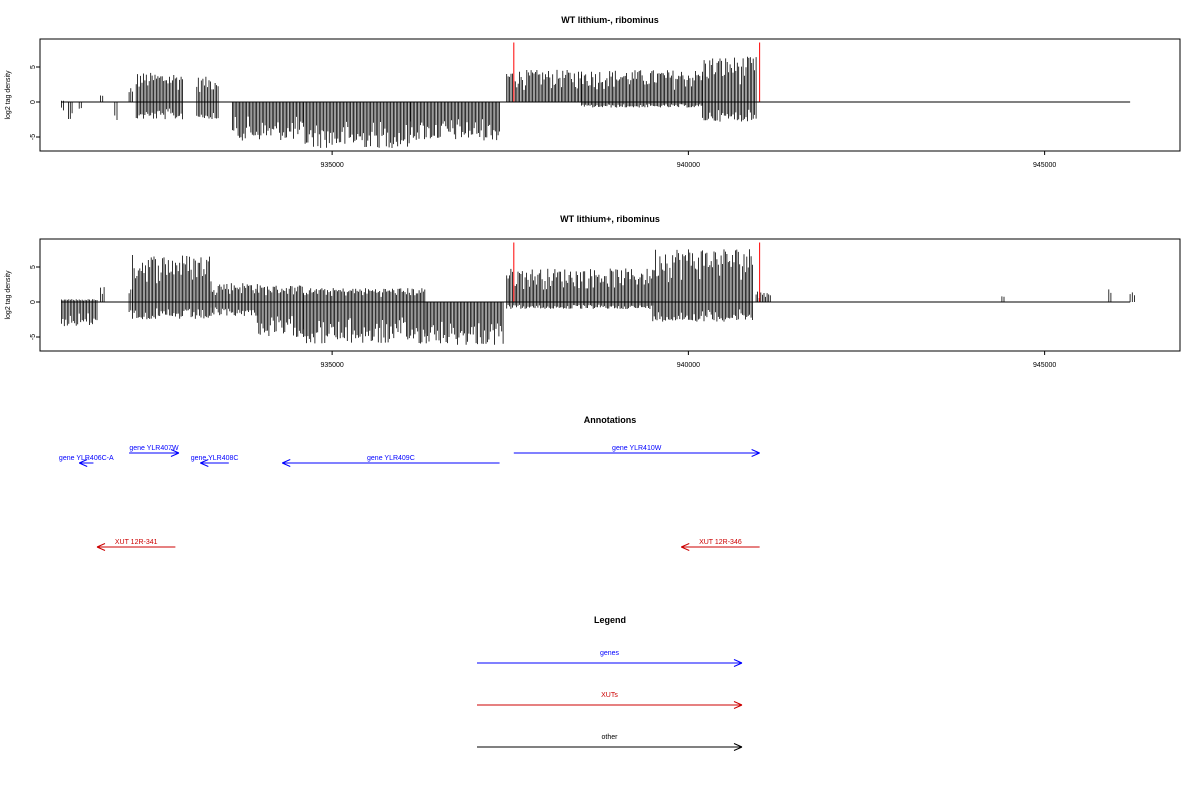 This screenshot has height=800, width=1200. Describe the element at coordinates (610, 219) in the screenshot. I see `panel-title: WT lithium+, ribominus` at that location.